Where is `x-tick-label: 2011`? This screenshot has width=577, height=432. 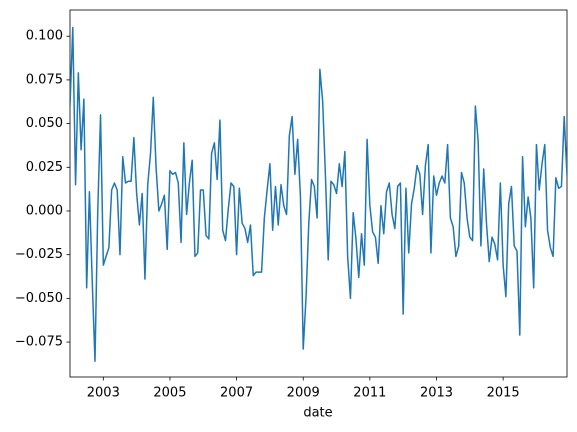 x-tick-label: 2011 is located at coordinates (369, 393).